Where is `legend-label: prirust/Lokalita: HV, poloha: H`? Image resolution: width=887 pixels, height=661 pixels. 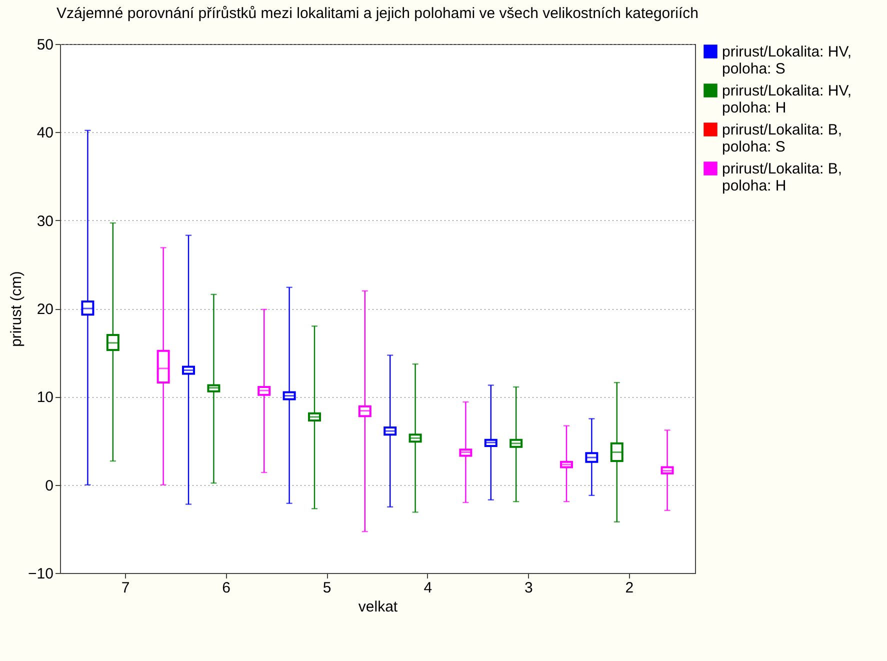
legend-label: prirust/Lokalita: HV, poloha: H is located at coordinates (787, 99).